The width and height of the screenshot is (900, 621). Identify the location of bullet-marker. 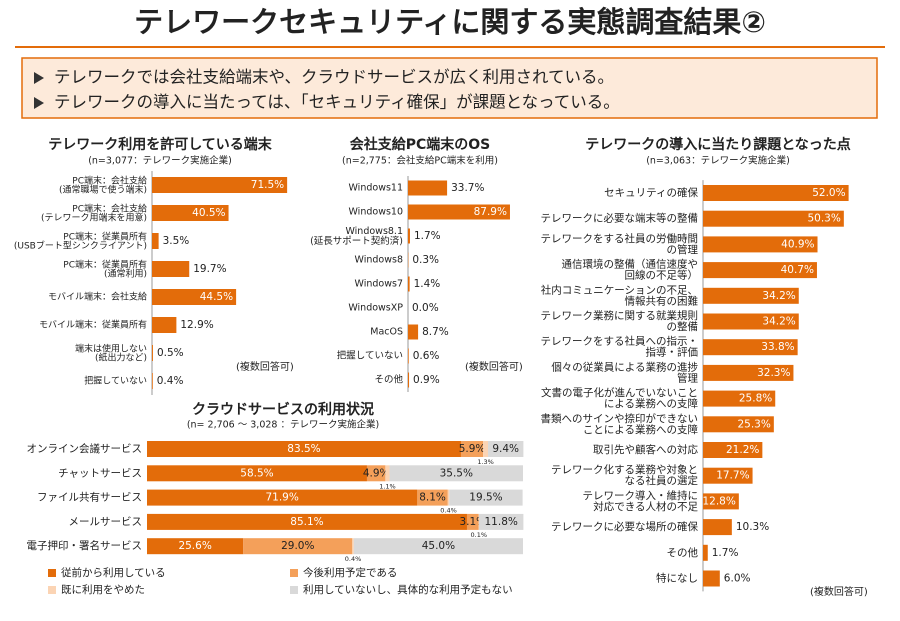
(39, 103).